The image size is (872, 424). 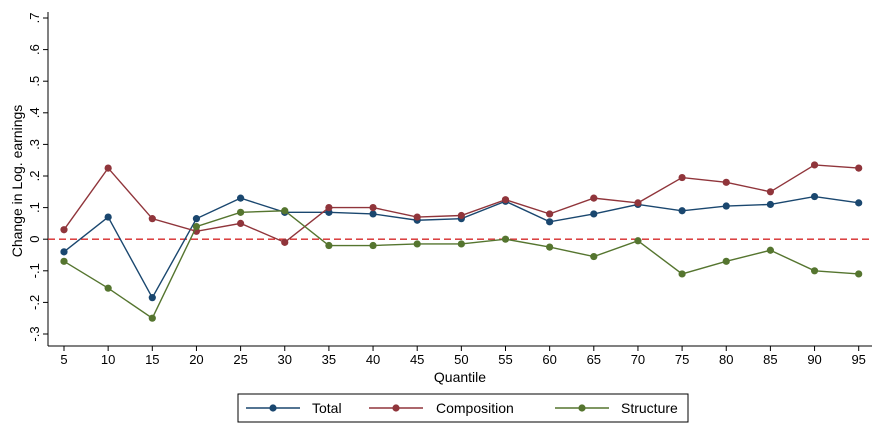 I want to click on x-tick-label: 75, so click(x=682, y=359).